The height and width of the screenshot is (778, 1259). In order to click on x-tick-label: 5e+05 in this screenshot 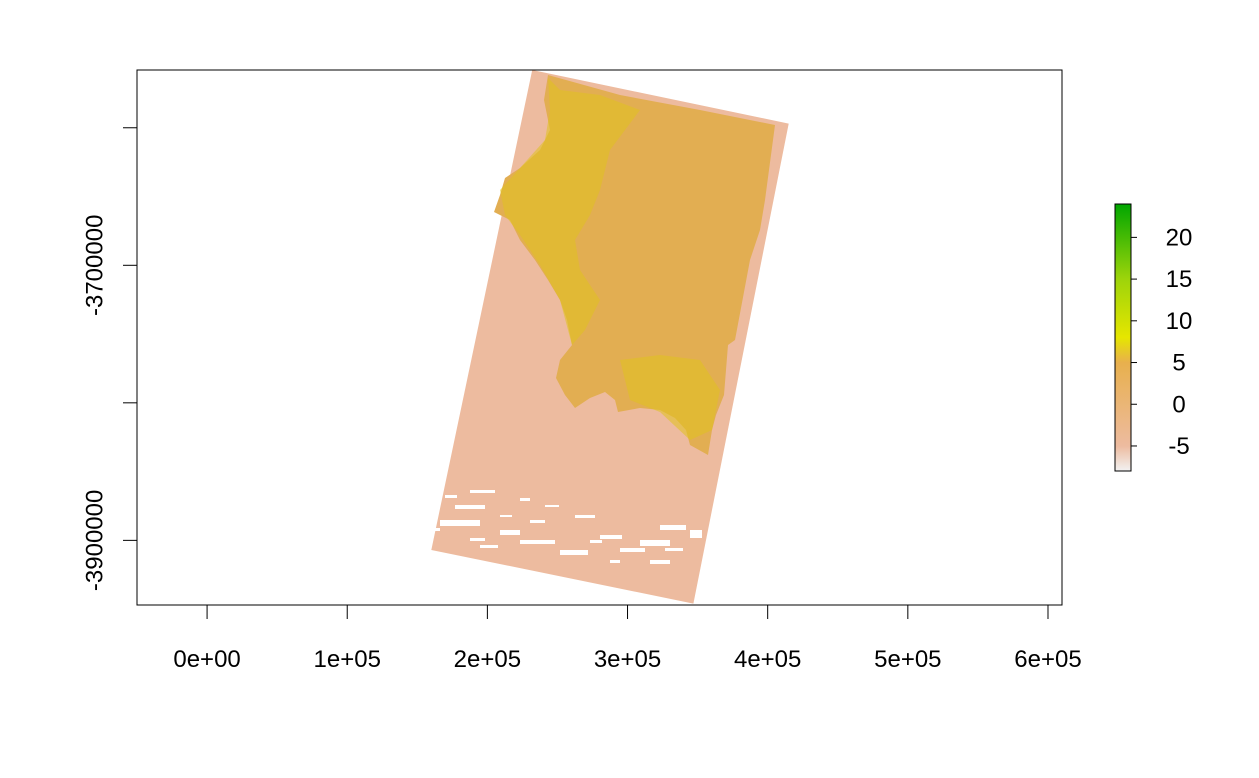, I will do `click(907, 659)`.